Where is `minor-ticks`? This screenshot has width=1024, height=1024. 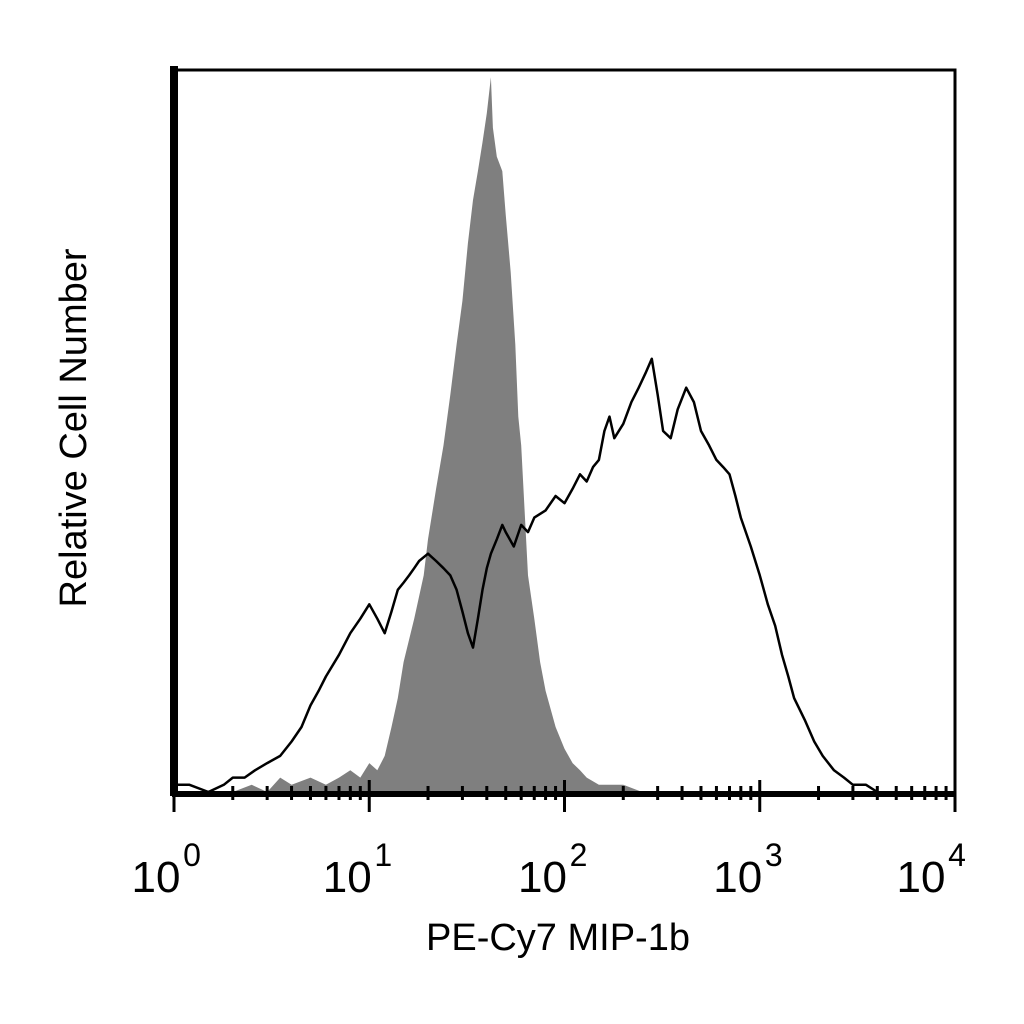 minor-ticks is located at coordinates (564, 796).